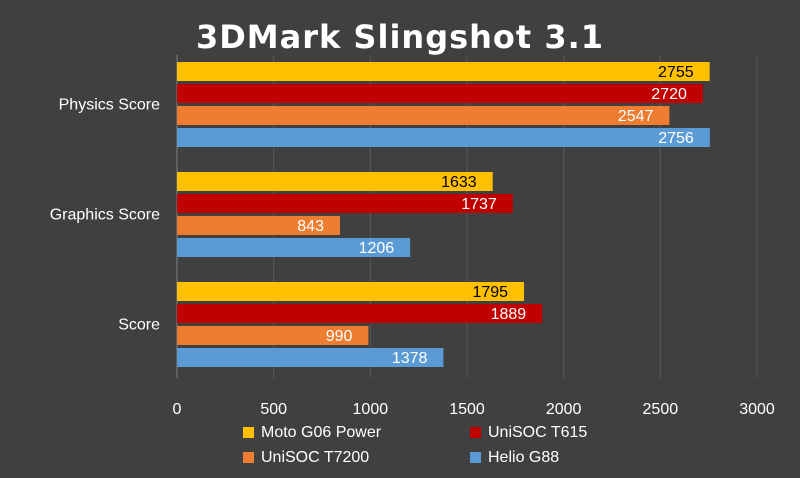 The image size is (800, 478). Describe the element at coordinates (490, 292) in the screenshot. I see `data-label: 1795` at that location.